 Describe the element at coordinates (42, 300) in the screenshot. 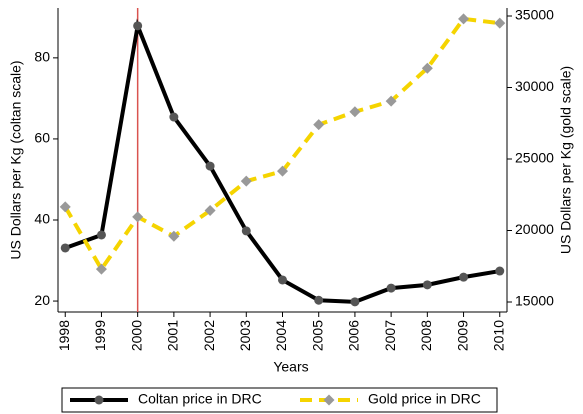

I see `y-tick-label: 20` at that location.